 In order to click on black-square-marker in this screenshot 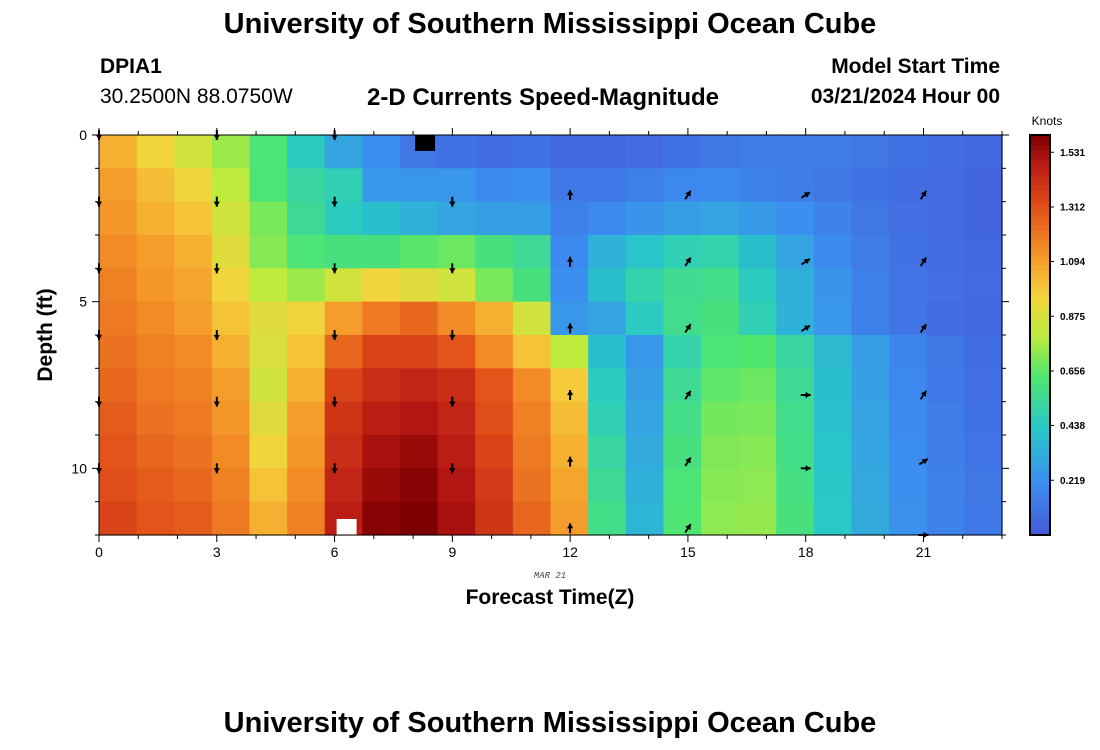, I will do `click(425, 143)`.